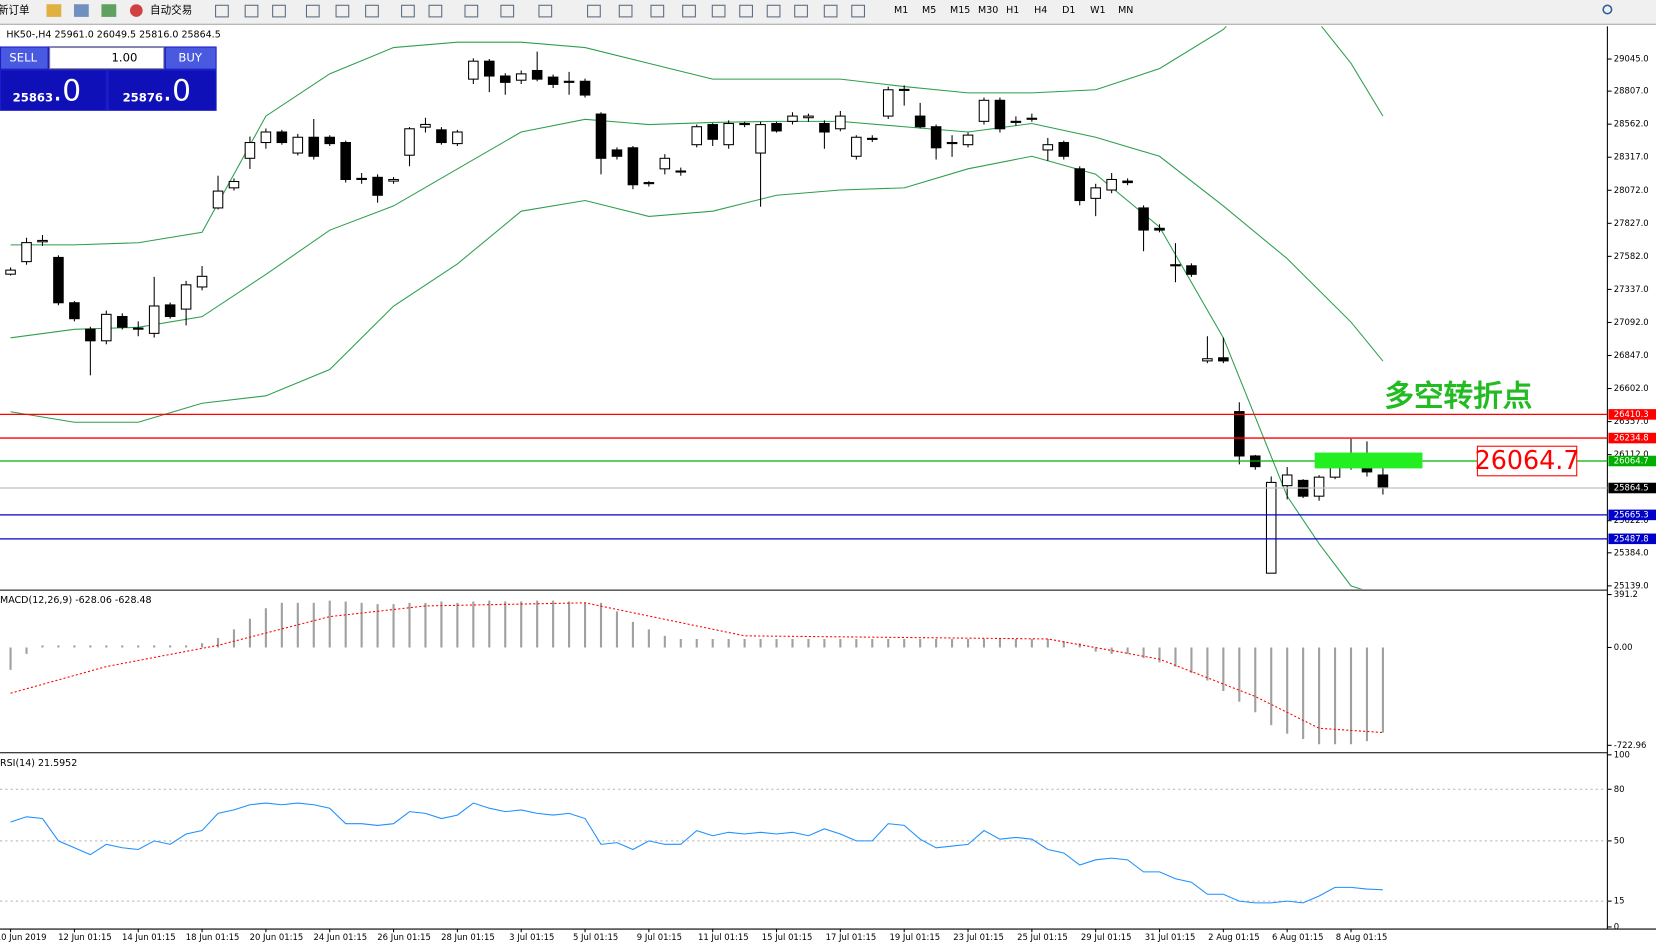 Image resolution: width=1656 pixels, height=947 pixels. What do you see at coordinates (125, 58) in the screenshot?
I see `lots-value: 1.00` at bounding box center [125, 58].